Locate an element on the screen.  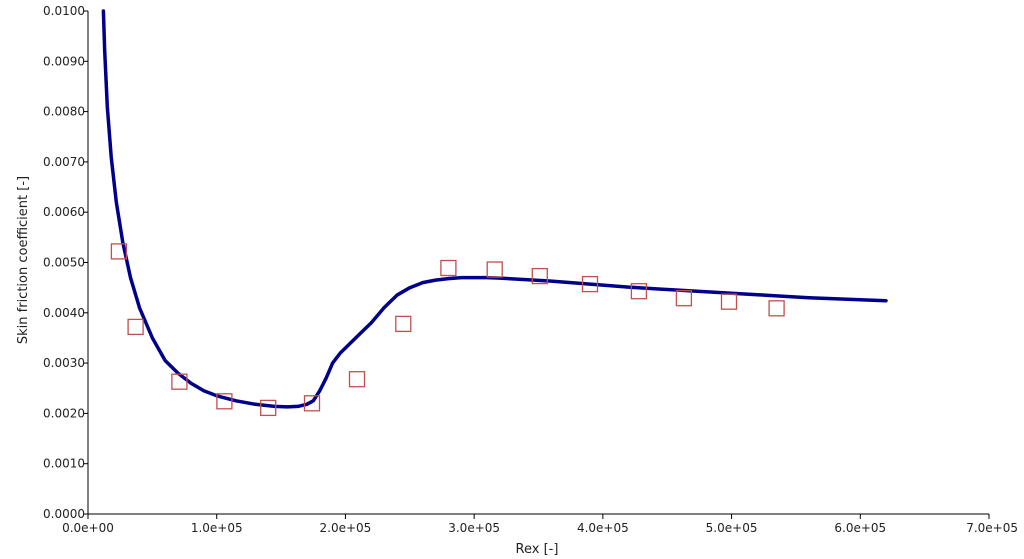
y-tick-label: 0.0090 is located at coordinates (64, 61).